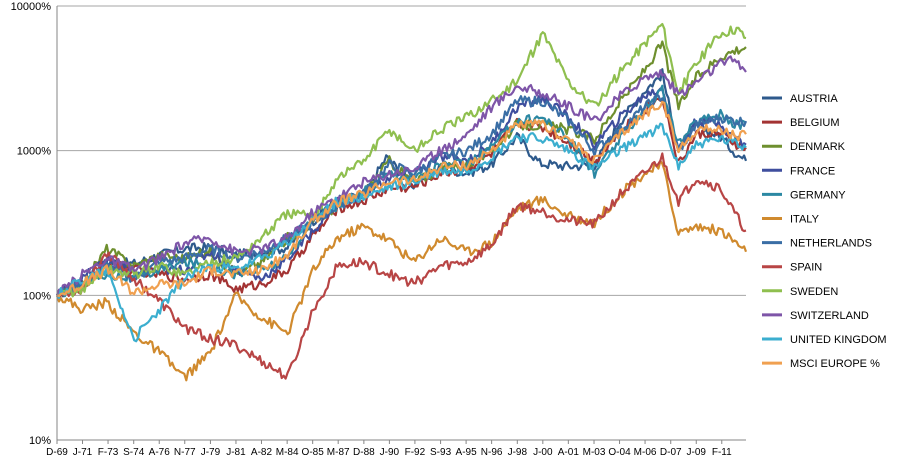 The image size is (900, 461). I want to click on x-tick-label: J-79, so click(211, 452).